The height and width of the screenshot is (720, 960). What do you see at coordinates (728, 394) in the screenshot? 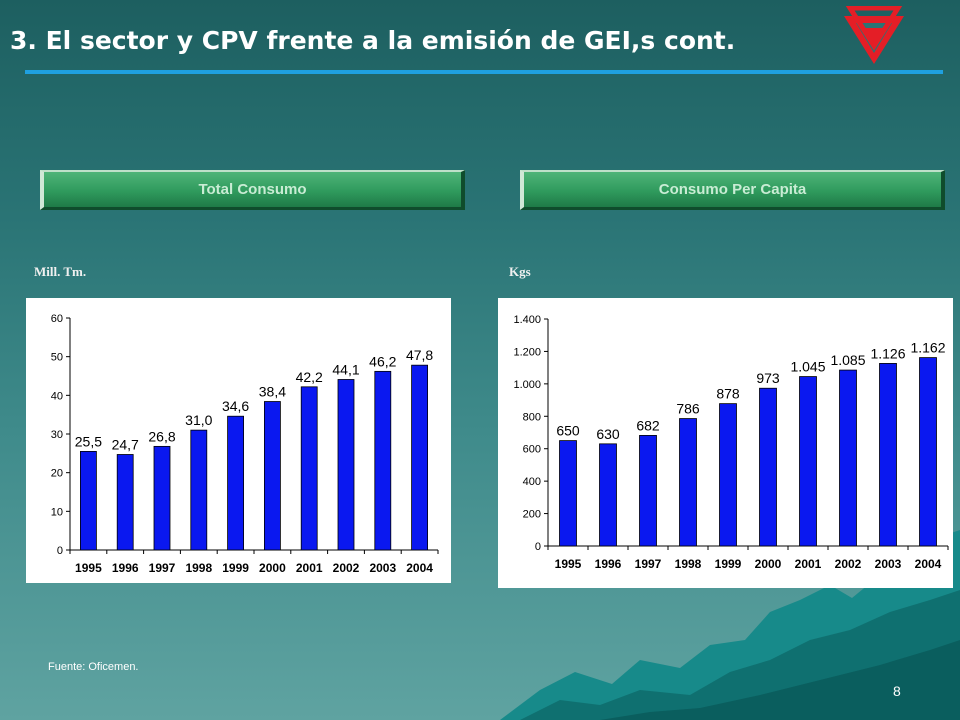
I see `data-label-1999: 878` at bounding box center [728, 394].